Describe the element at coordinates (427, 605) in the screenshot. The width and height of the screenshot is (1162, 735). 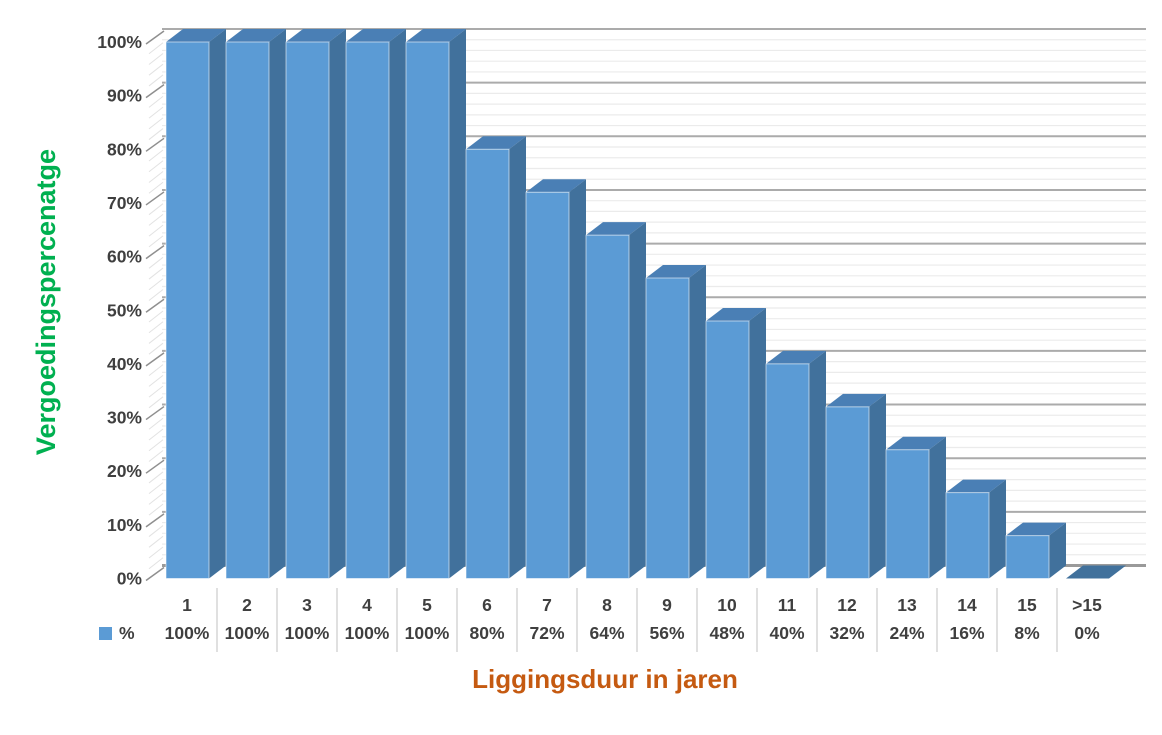
I see `category-label: 5` at that location.